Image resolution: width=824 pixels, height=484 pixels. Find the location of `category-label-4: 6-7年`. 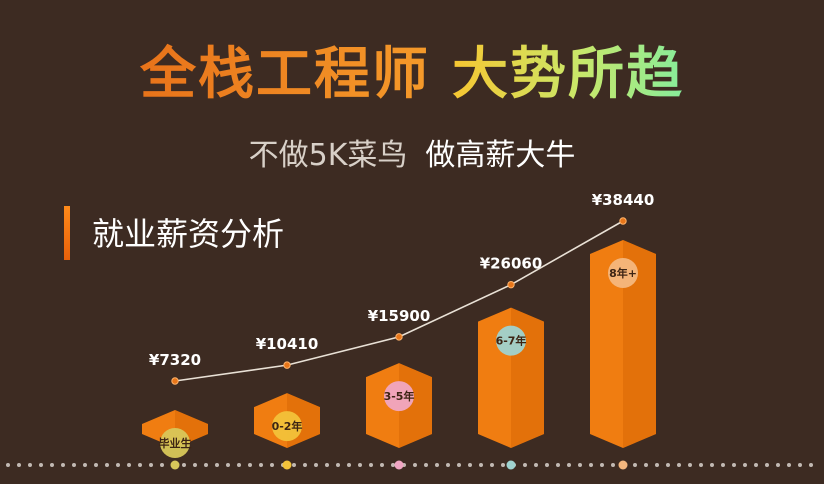

category-label-4: 6-7年 is located at coordinates (511, 341).